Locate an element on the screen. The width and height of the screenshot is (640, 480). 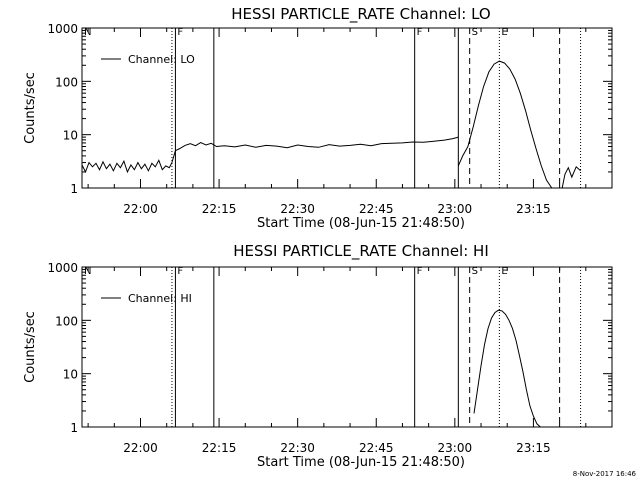
chart-title: HESSI PARTICLE_RATE Channel: LO is located at coordinates (360, 14).